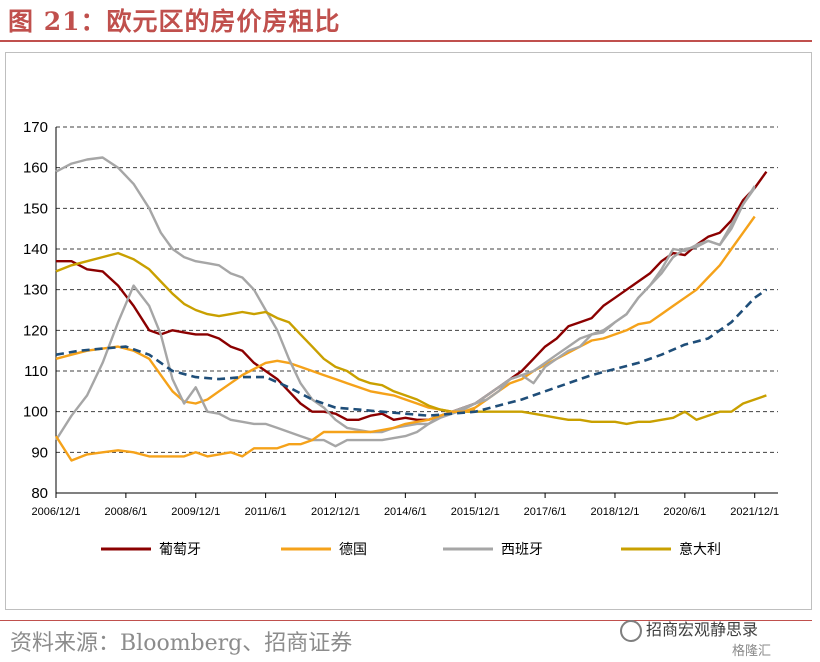 This screenshot has width=820, height=662. I want to click on x-tick-label: 2021/12/1, so click(754, 512).